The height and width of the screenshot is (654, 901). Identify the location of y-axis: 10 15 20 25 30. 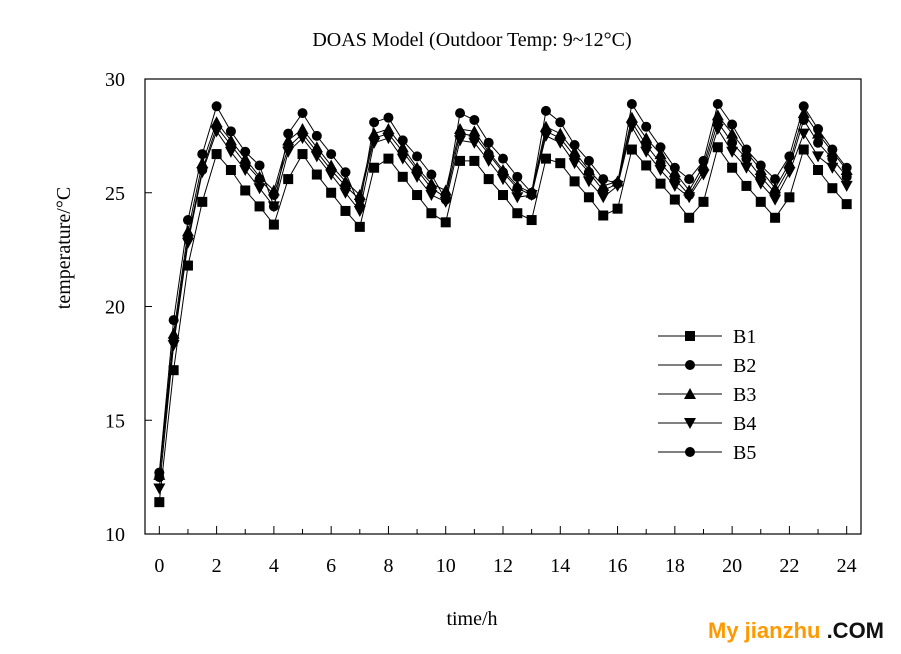
(128, 307).